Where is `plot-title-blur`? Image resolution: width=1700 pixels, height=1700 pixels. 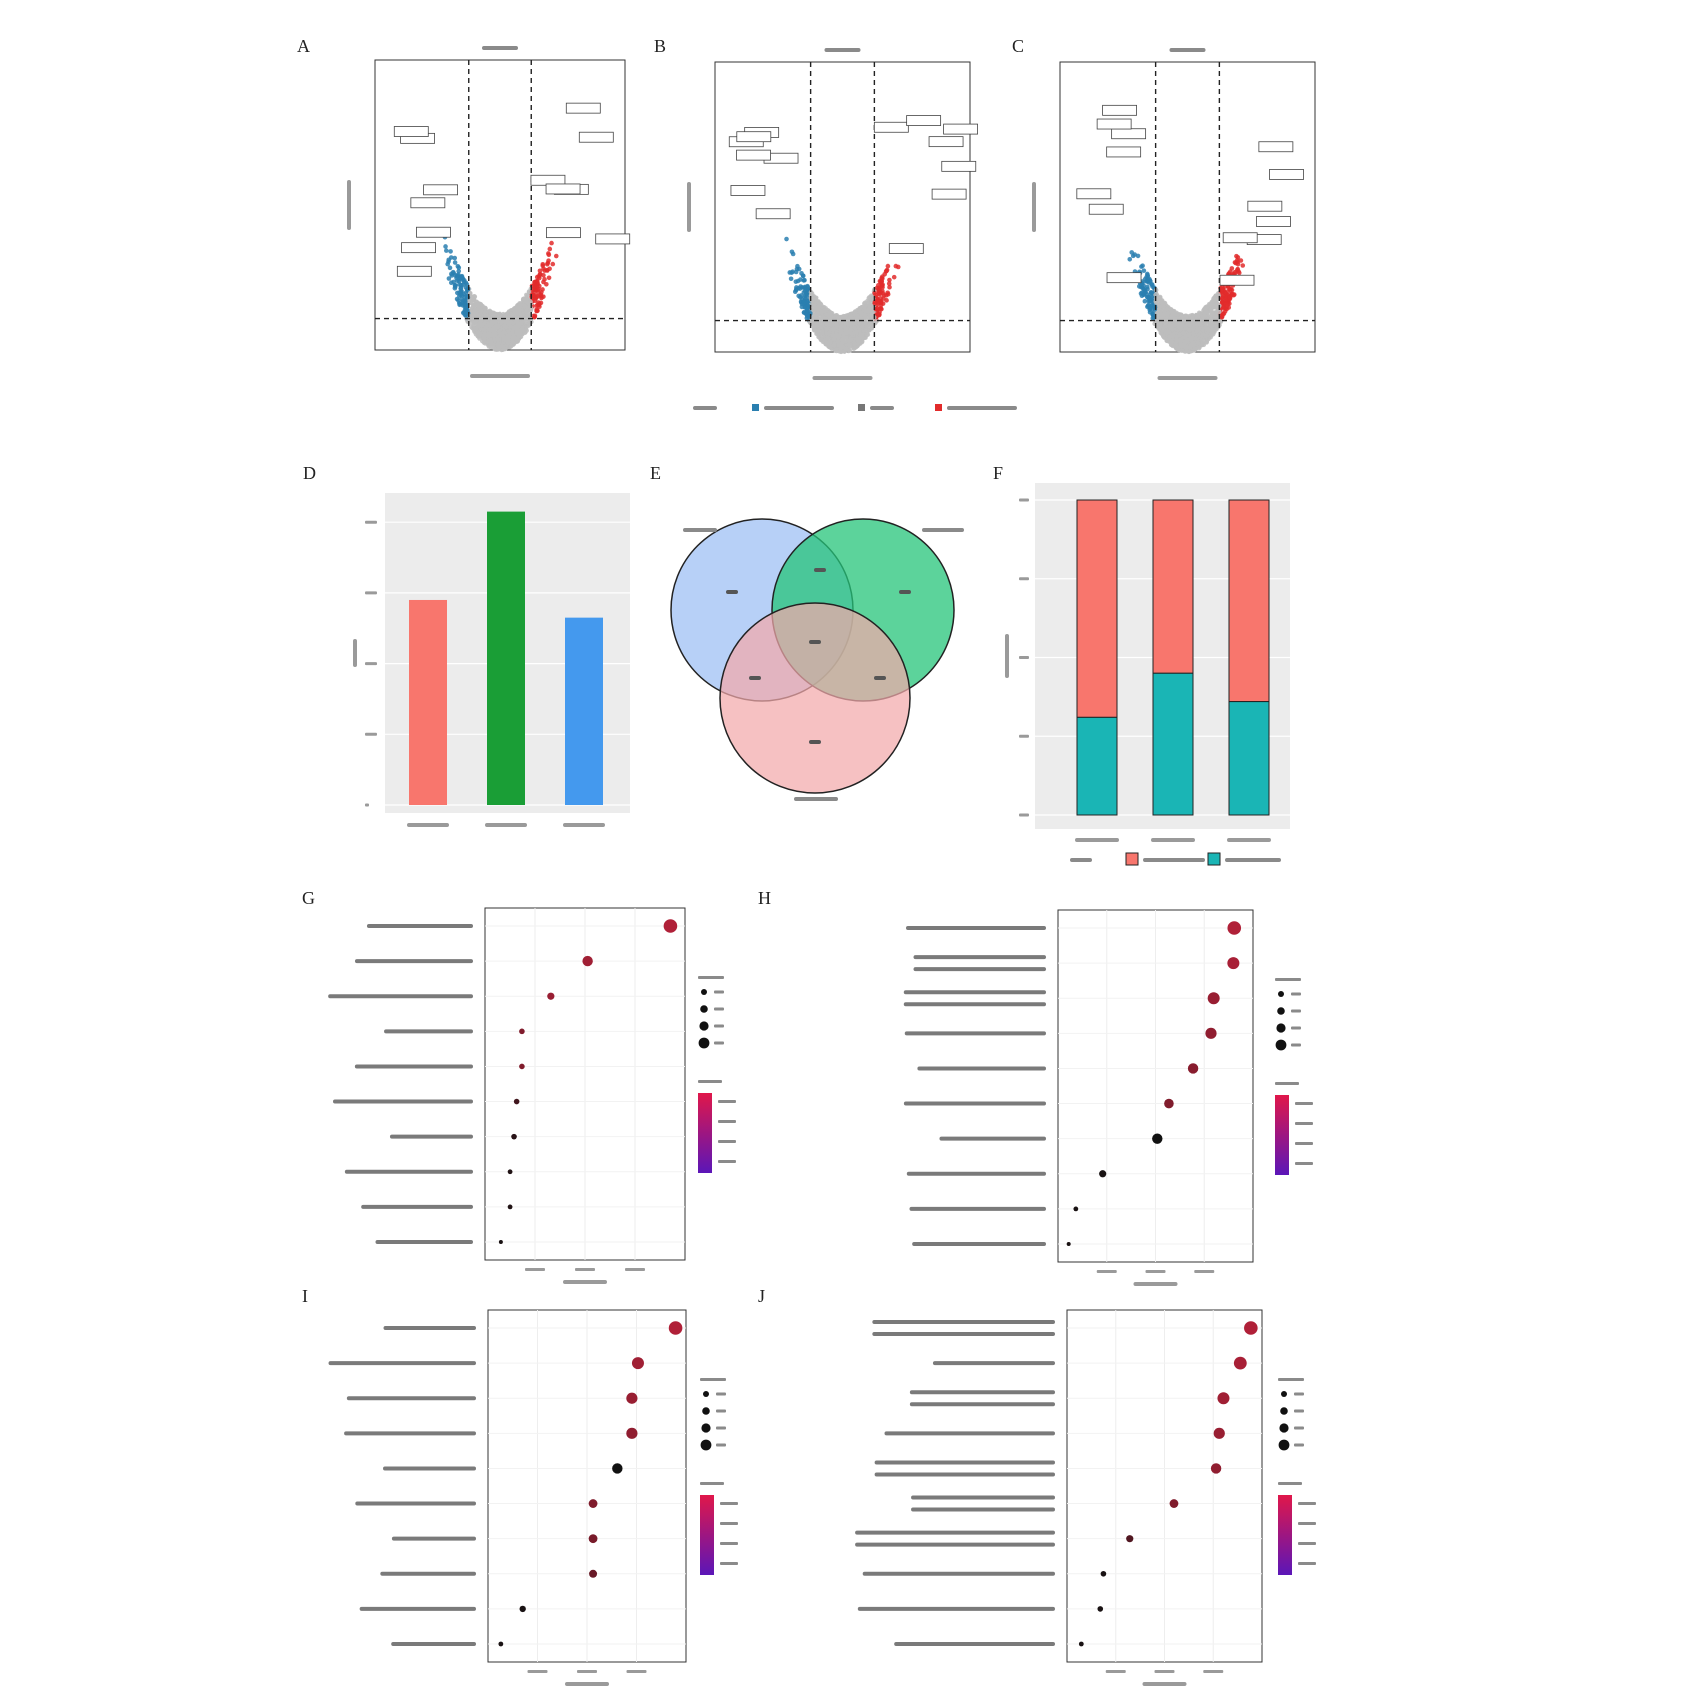 plot-title-blur is located at coordinates (1187, 50).